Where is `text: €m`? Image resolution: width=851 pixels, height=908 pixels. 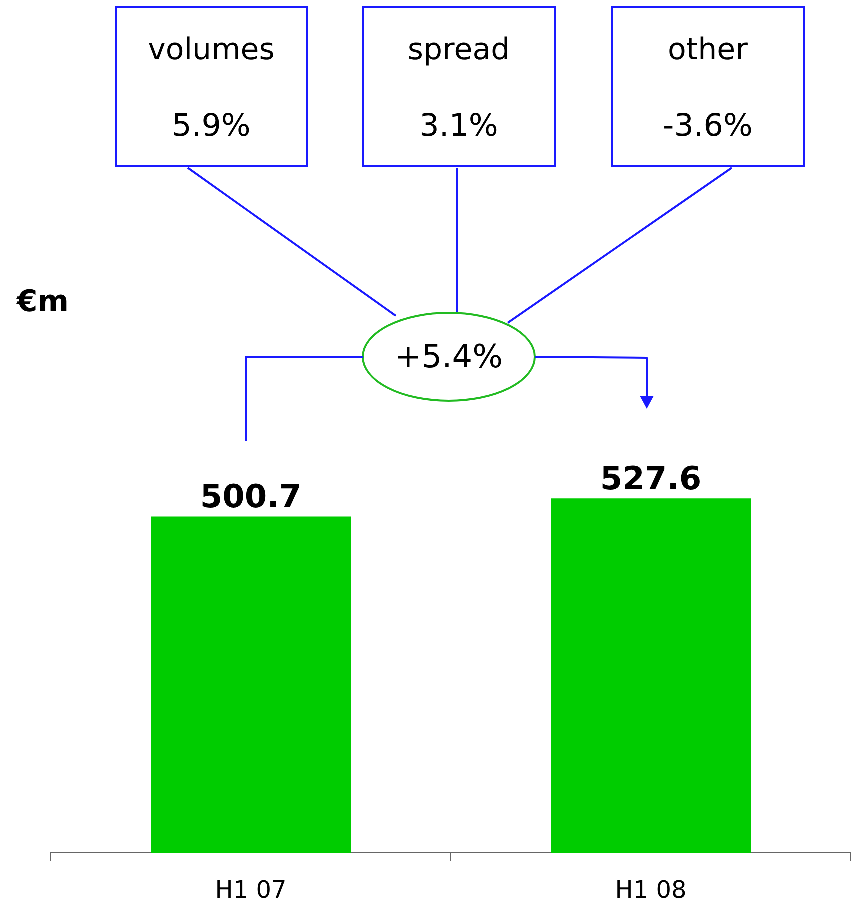 text: €m is located at coordinates (43, 302).